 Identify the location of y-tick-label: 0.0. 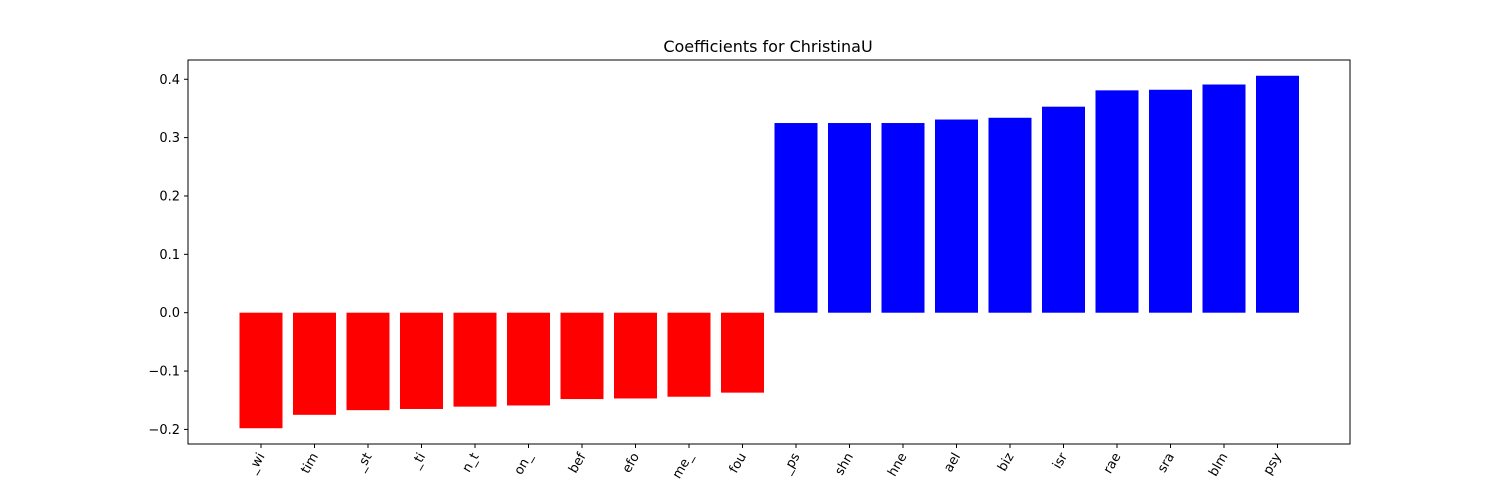
(169, 313).